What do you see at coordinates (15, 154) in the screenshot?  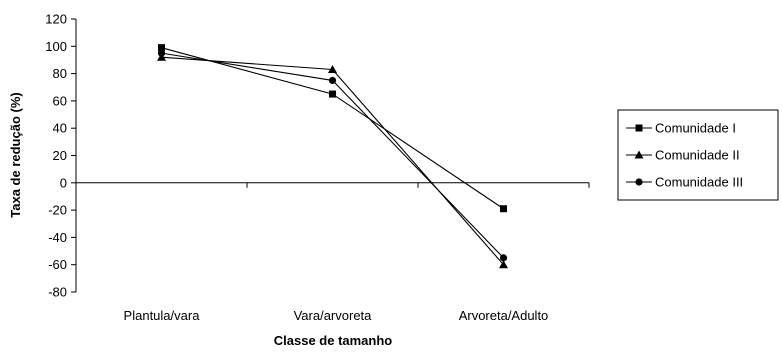 I see `y-axis-title: Taxa de redução (%)` at bounding box center [15, 154].